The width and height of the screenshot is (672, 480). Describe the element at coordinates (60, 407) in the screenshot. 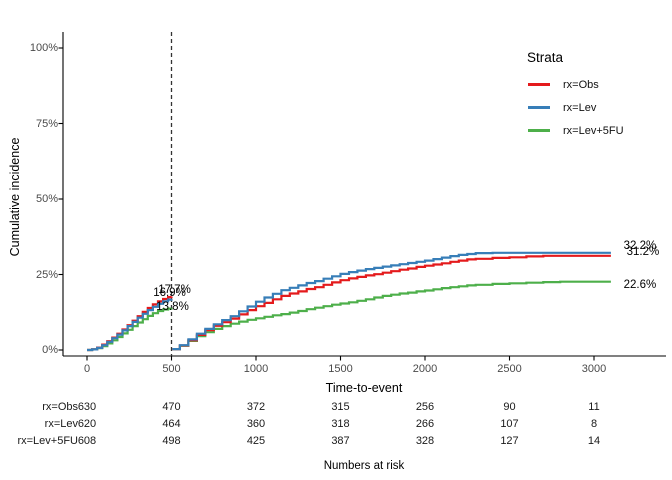

I see `risk-table-row-label: rx=Obs` at that location.